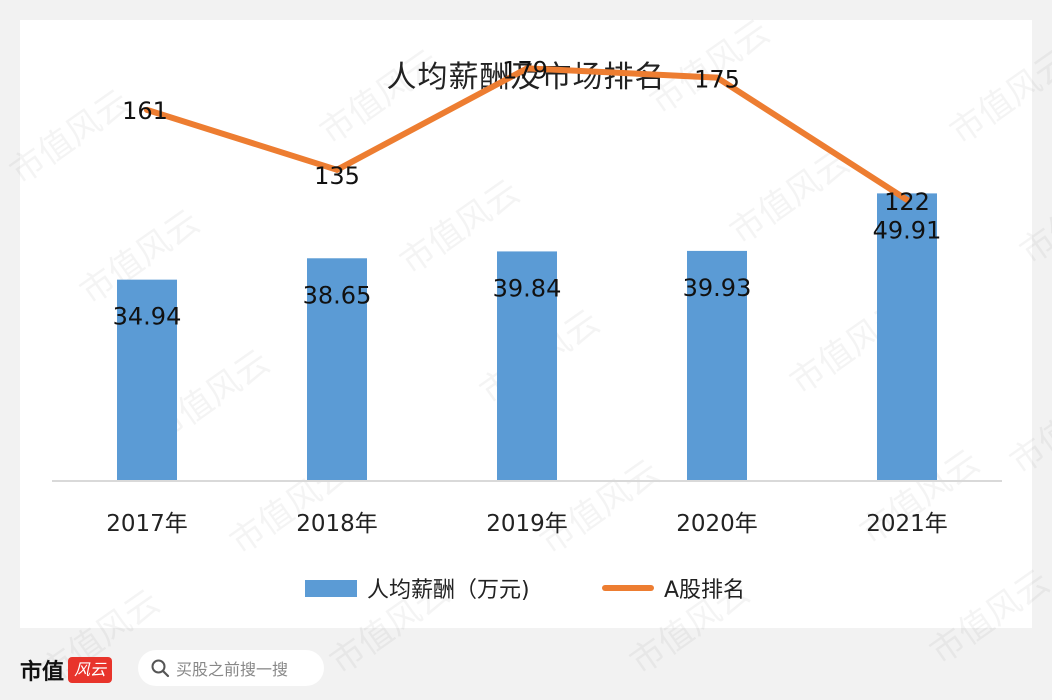  Describe the element at coordinates (90, 670) in the screenshot. I see `brand-badge: 风云` at that location.